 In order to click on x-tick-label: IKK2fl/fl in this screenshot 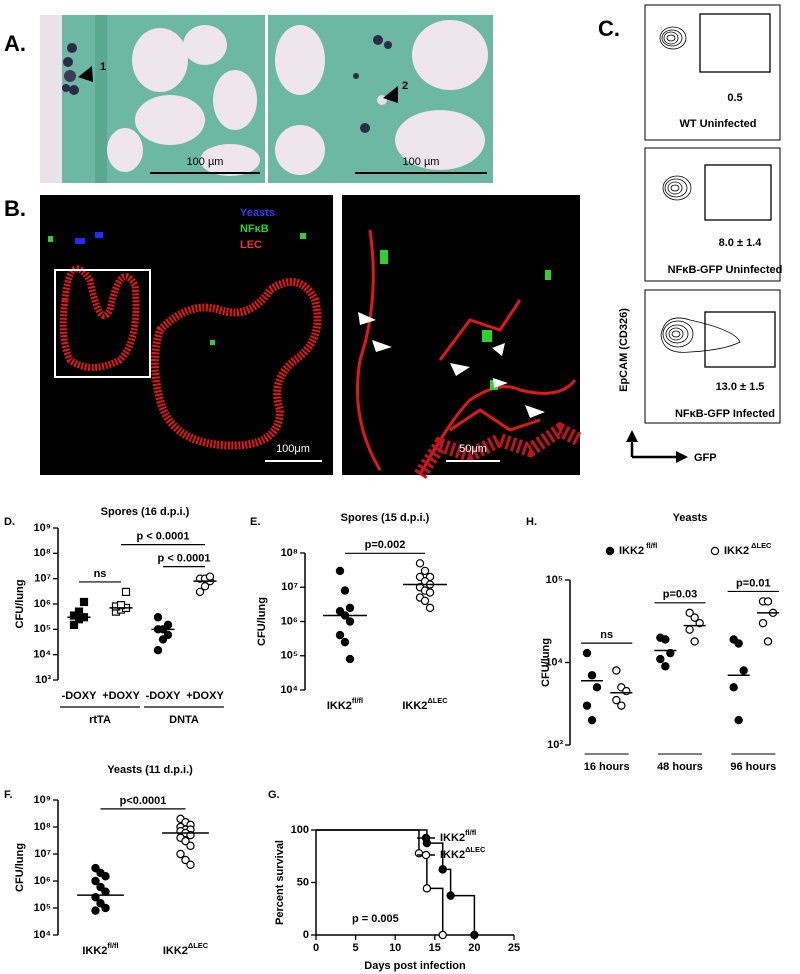, I will do `click(345, 703)`.